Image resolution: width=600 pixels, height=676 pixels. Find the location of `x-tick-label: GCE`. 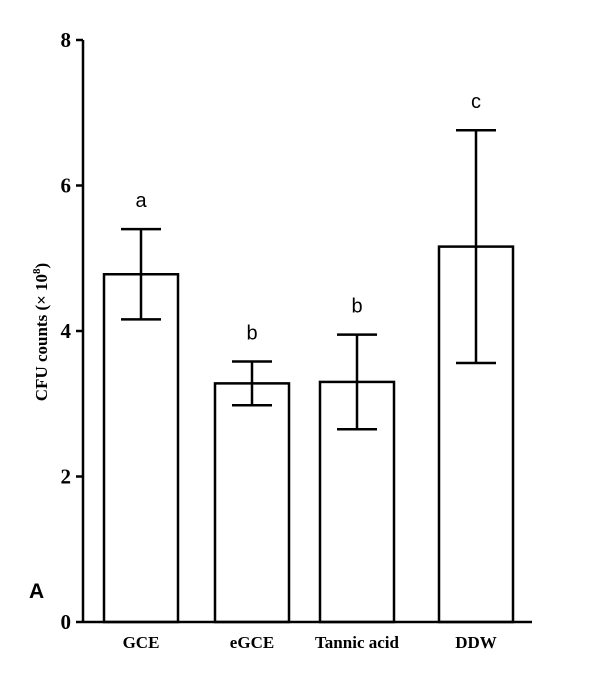

x-tick-label: GCE is located at coordinates (141, 642).